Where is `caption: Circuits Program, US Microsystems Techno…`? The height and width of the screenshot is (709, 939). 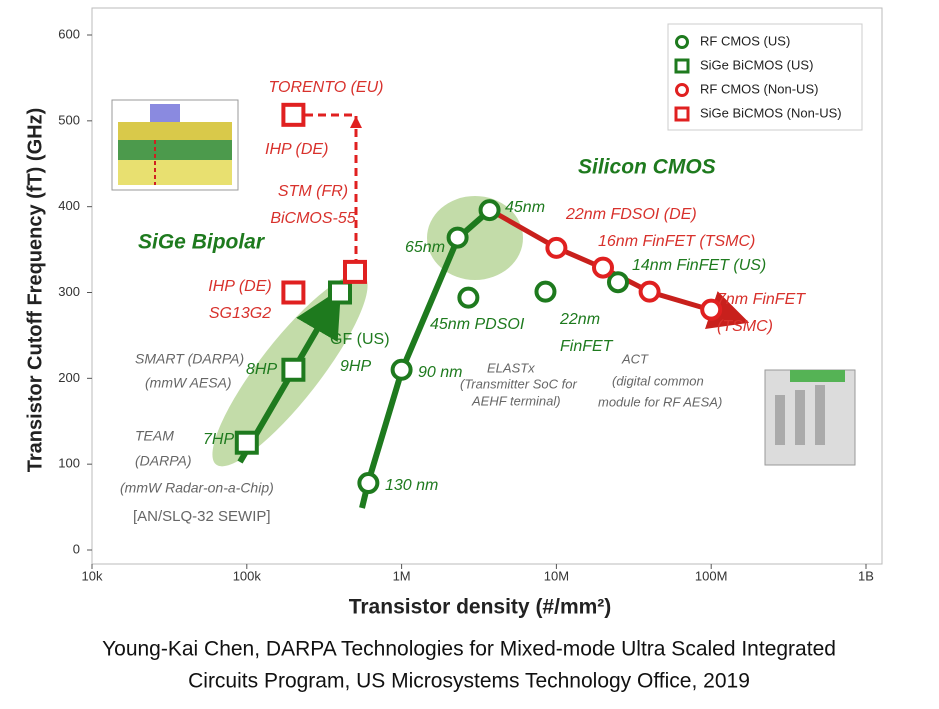 caption: Circuits Program, US Microsystems Techno… is located at coordinates (469, 681).